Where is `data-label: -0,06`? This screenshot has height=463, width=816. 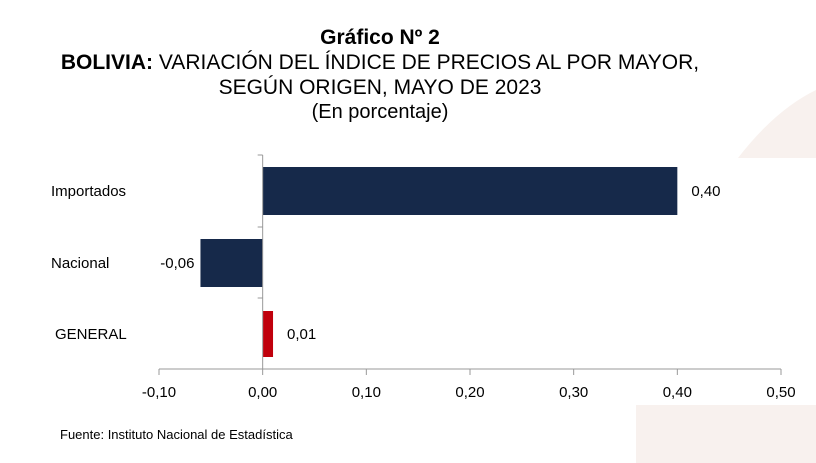
data-label: -0,06 is located at coordinates (177, 263).